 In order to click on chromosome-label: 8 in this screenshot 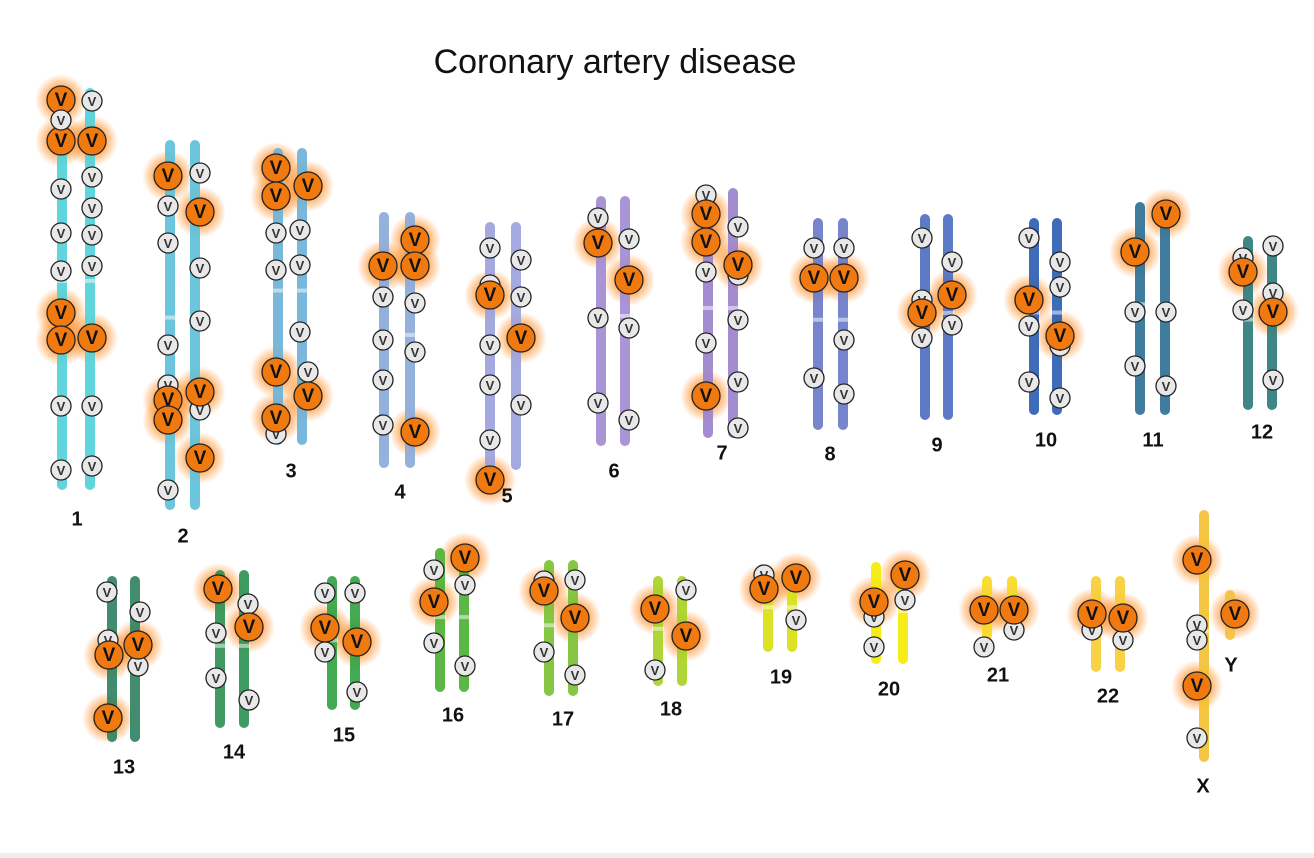, I will do `click(829, 454)`.